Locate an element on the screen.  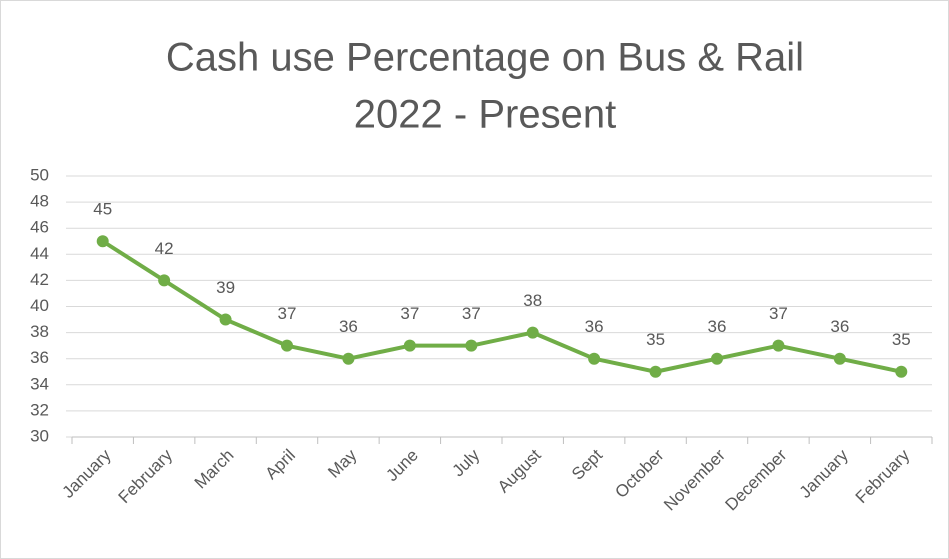
y-tick-label: 44 is located at coordinates (39, 253).